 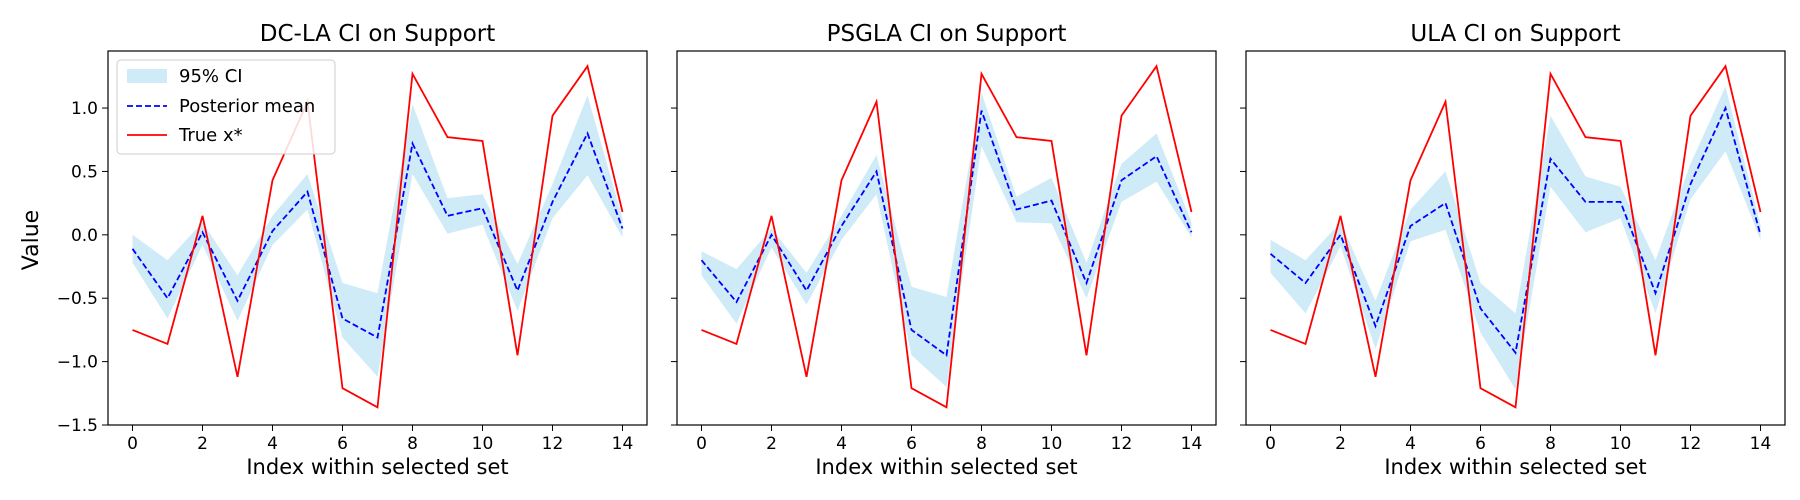 I want to click on panel-title: DC-LA CI on Support, so click(x=378, y=34).